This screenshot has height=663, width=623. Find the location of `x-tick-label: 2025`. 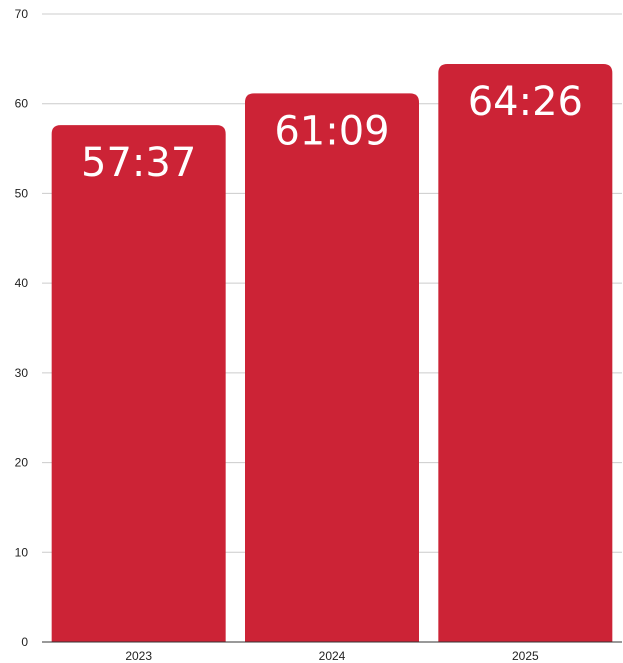

x-tick-label: 2025 is located at coordinates (525, 656).